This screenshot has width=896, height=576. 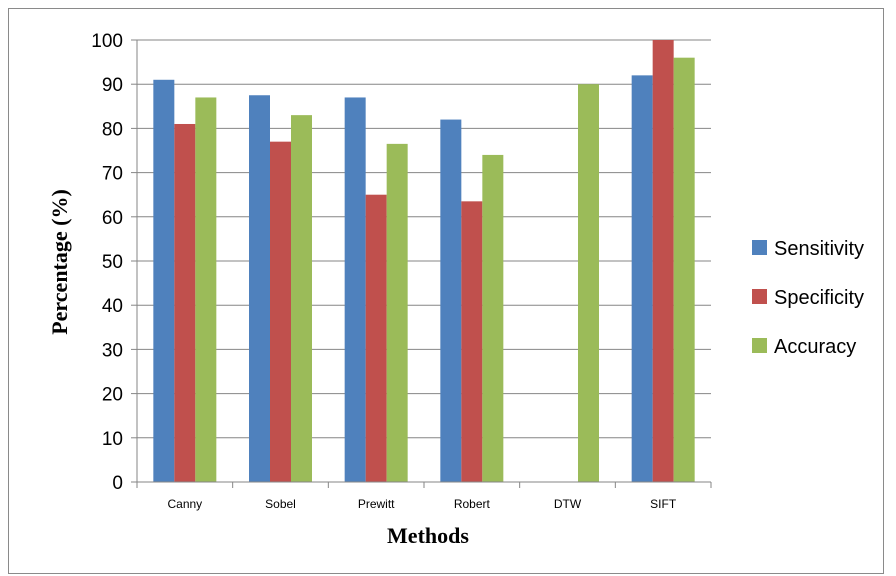 I want to click on x-tick-label: Prewitt, so click(x=376, y=504).